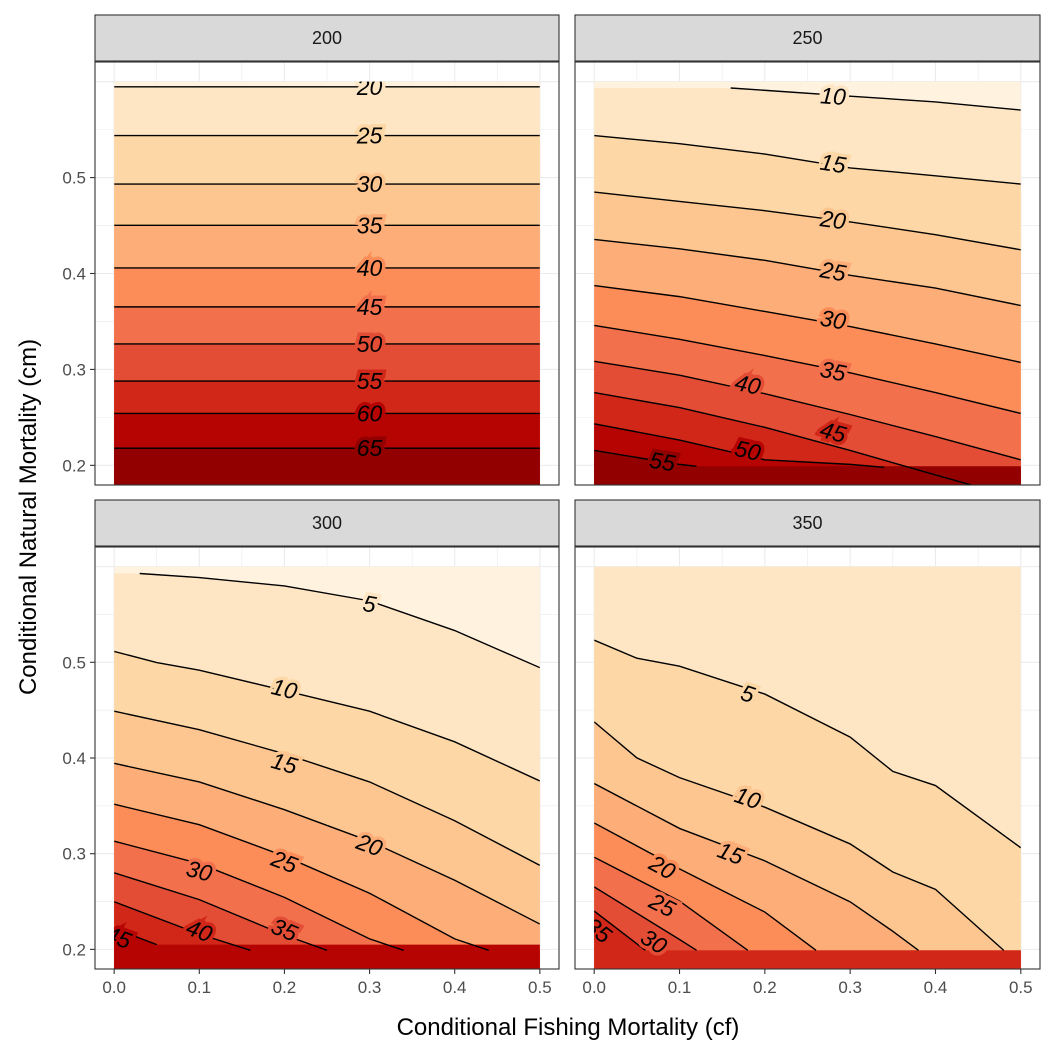  I want to click on contour-label-40: 40, so click(370, 268).